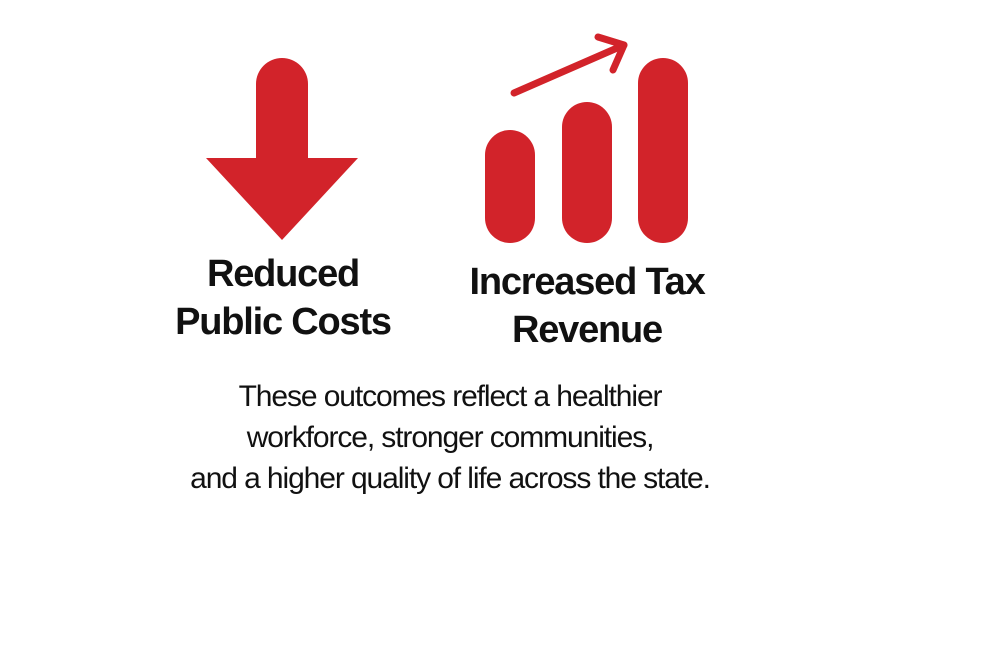 The height and width of the screenshot is (668, 997). What do you see at coordinates (510, 186) in the screenshot?
I see `bar-small-icon` at bounding box center [510, 186].